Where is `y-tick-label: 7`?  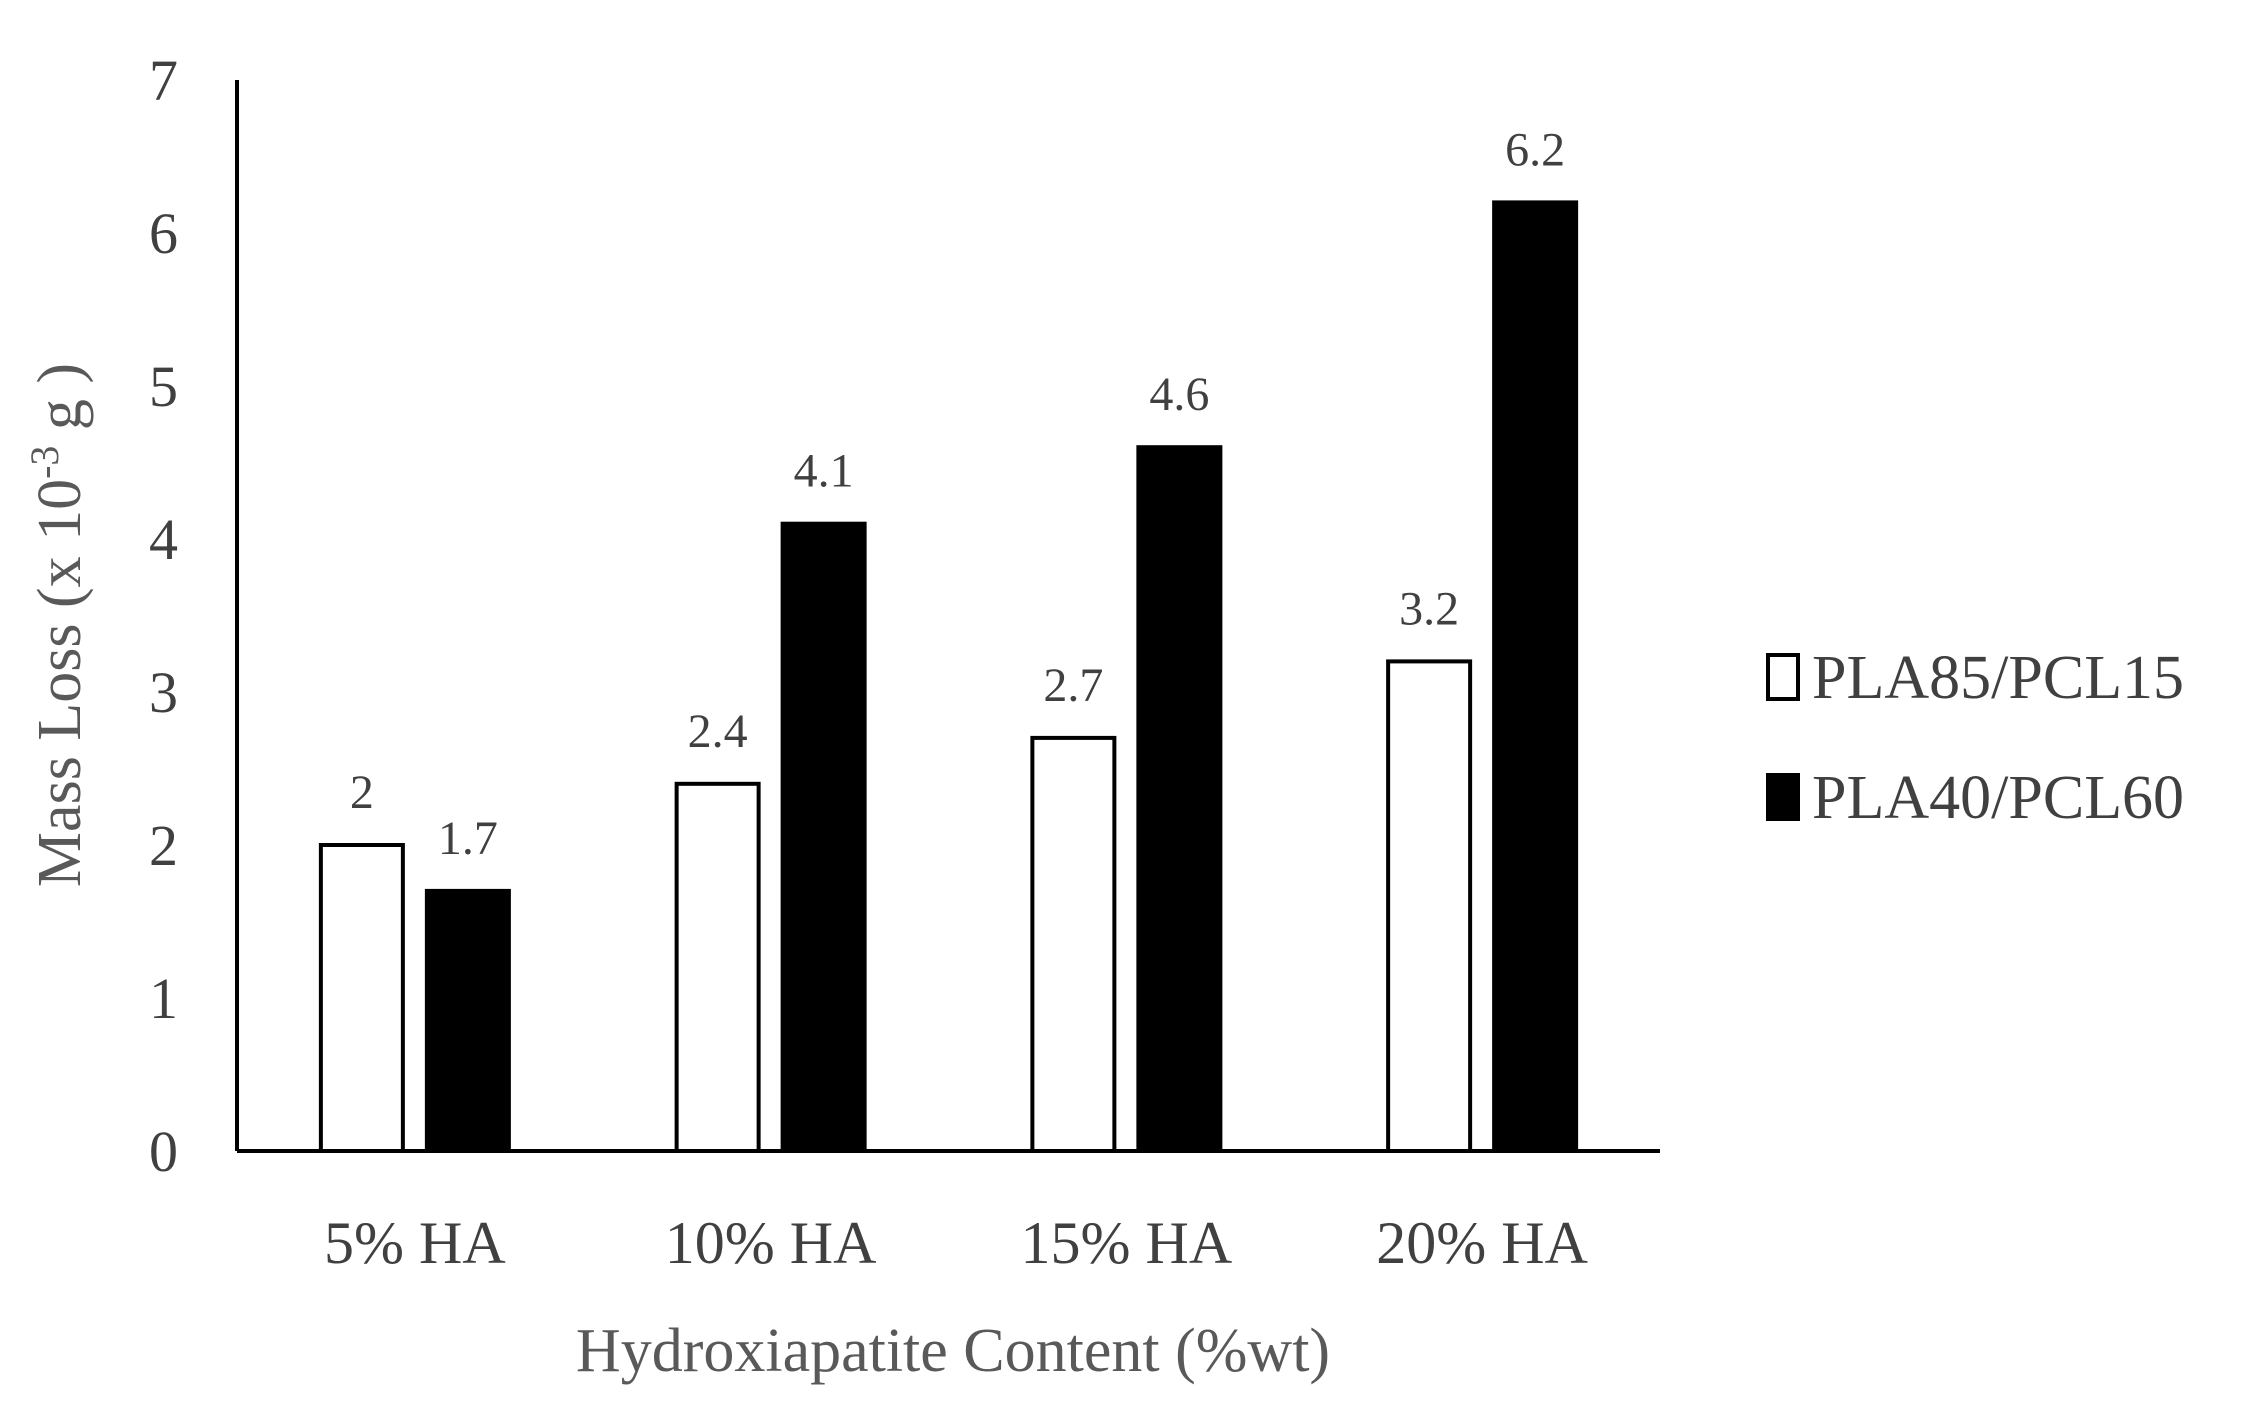 y-tick-label: 7 is located at coordinates (163, 80).